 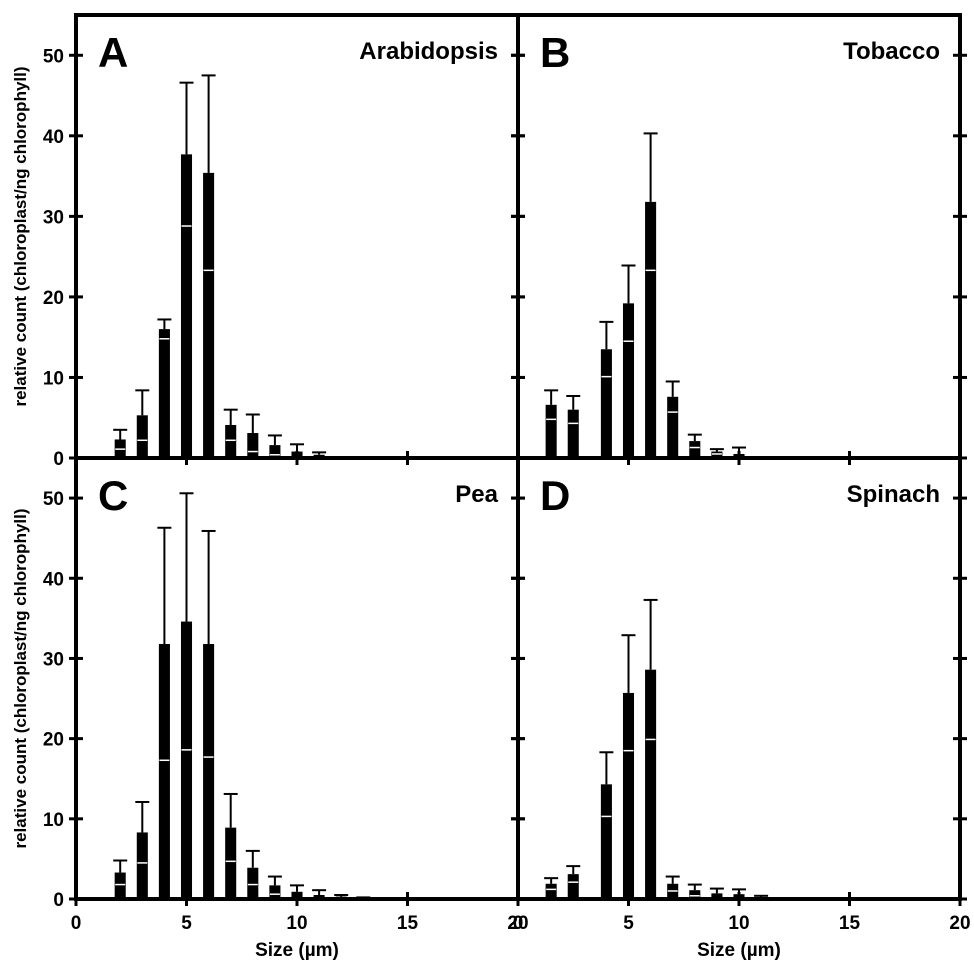 I want to click on panel-letter: C, so click(x=113, y=495).